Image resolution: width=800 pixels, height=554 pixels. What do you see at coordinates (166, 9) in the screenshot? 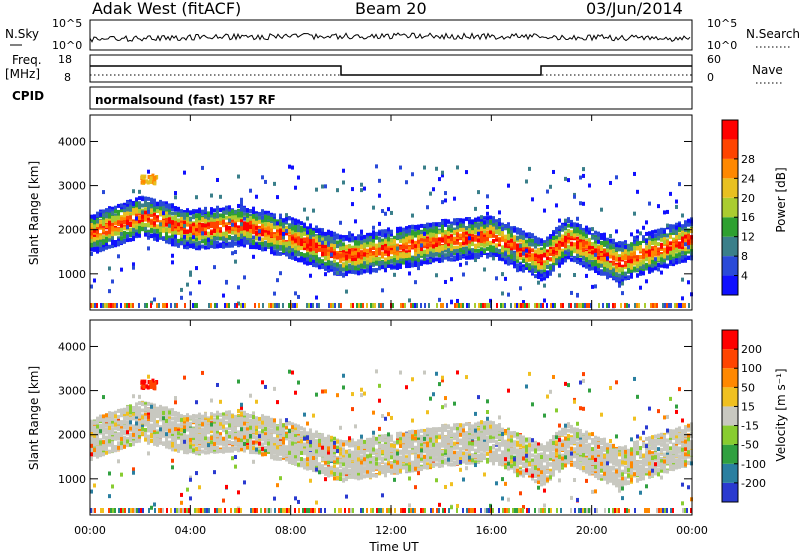
I see `radar-title: Adak West (fitACF)` at bounding box center [166, 9].